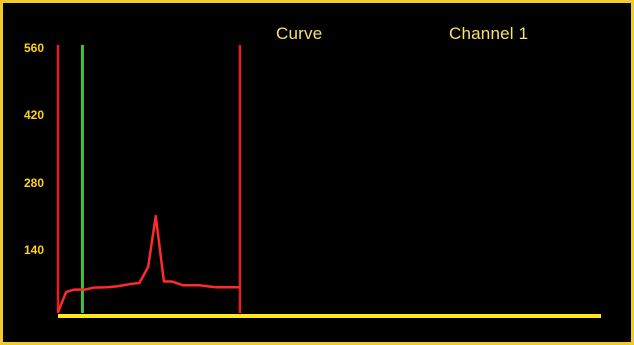  What do you see at coordinates (489, 33) in the screenshot?
I see `channel-label: Channel 1` at bounding box center [489, 33].